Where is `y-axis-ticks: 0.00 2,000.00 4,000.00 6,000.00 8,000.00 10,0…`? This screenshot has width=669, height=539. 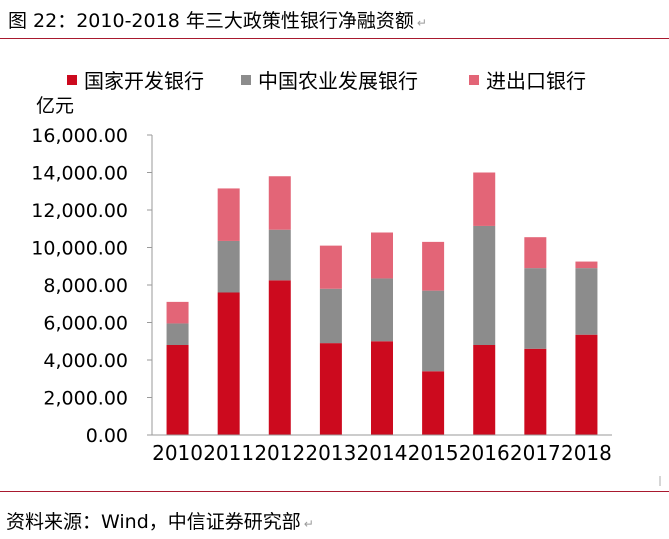 y-axis-ticks: 0.00 2,000.00 4,000.00 6,000.00 8,000.00 10,0… is located at coordinates (91, 286).